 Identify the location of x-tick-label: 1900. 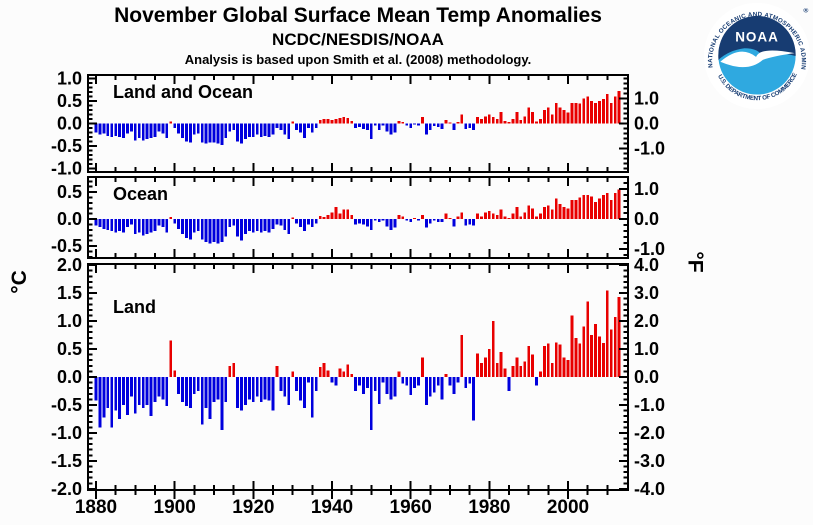
(175, 507).